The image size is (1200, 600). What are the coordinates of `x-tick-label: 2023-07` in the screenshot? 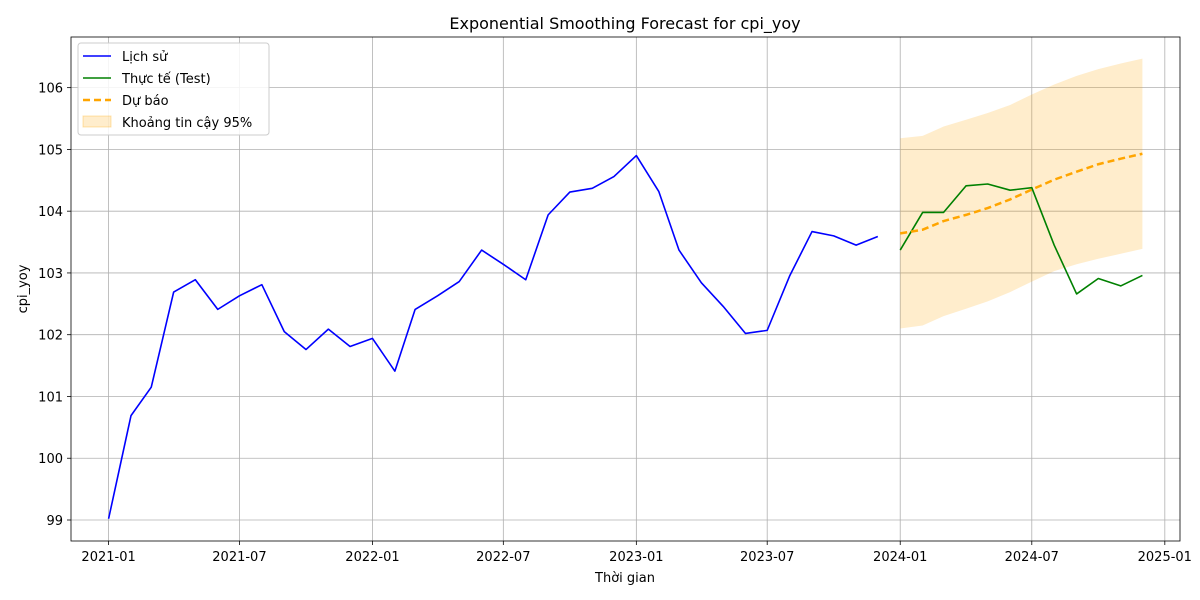 It's located at (767, 557).